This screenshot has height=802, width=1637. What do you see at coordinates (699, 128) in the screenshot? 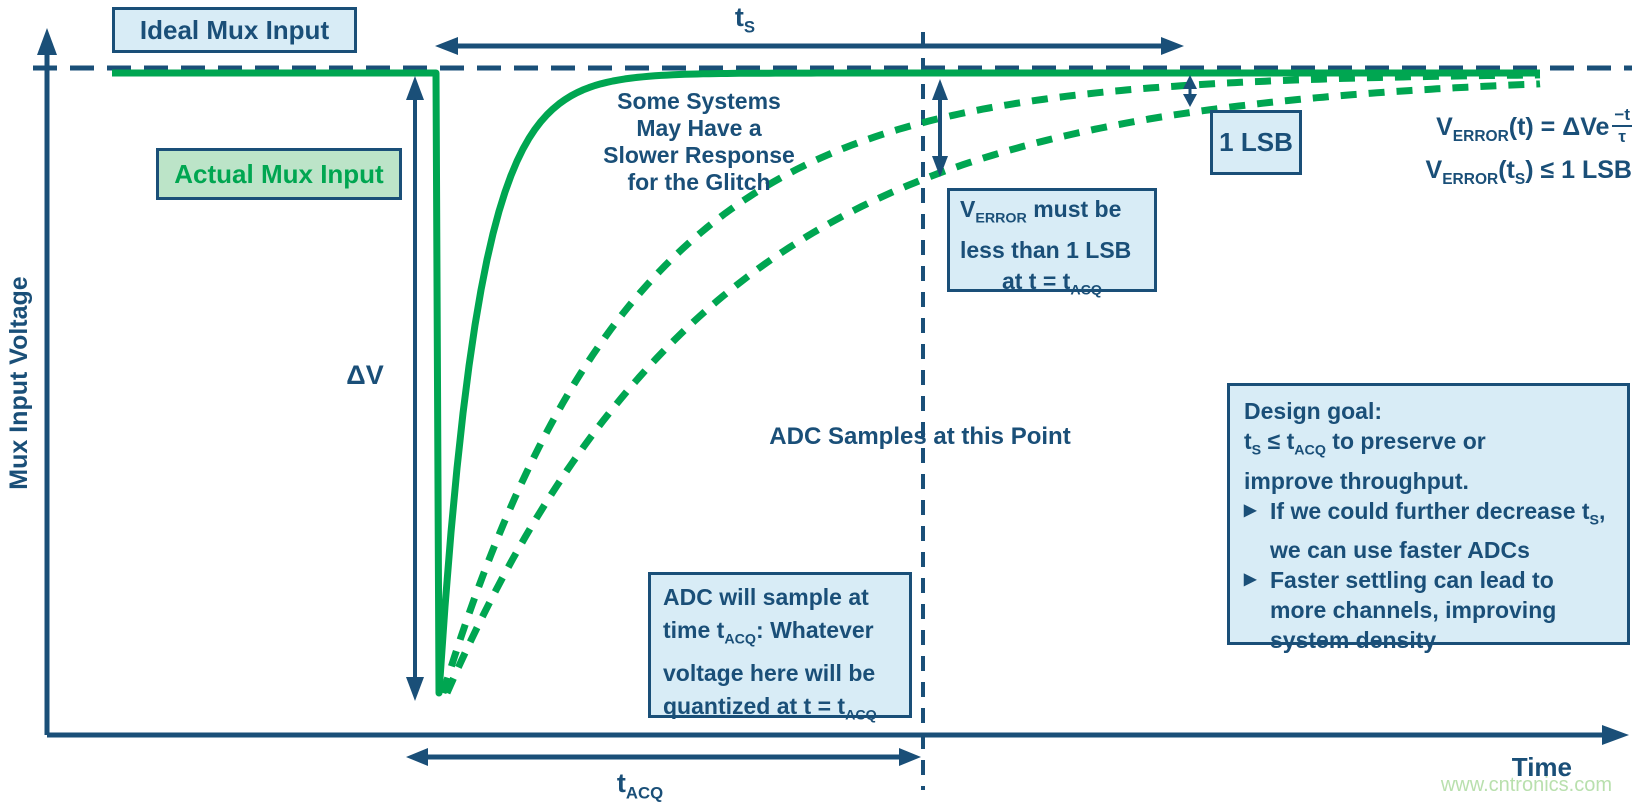
I see `slower-response-line-2: May Have a` at bounding box center [699, 128].